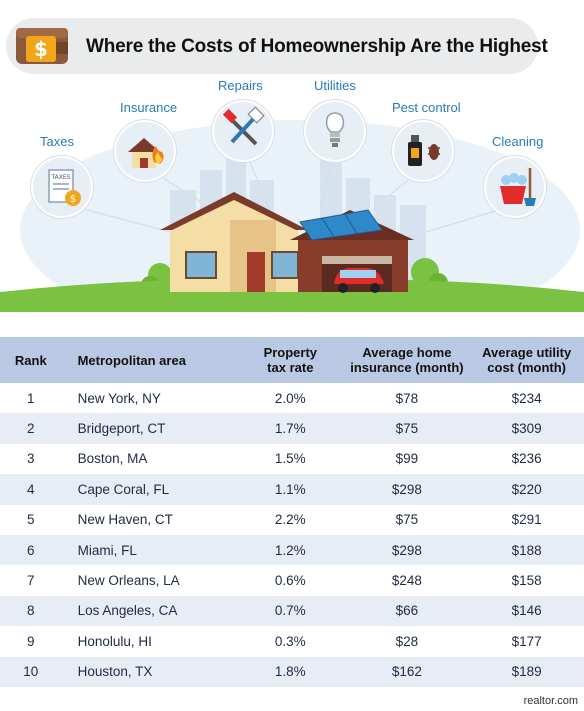 Image resolution: width=584 pixels, height=711 pixels. I want to click on table-row: 5 New Haven, CT 2.2% $75 $291, so click(292, 520).